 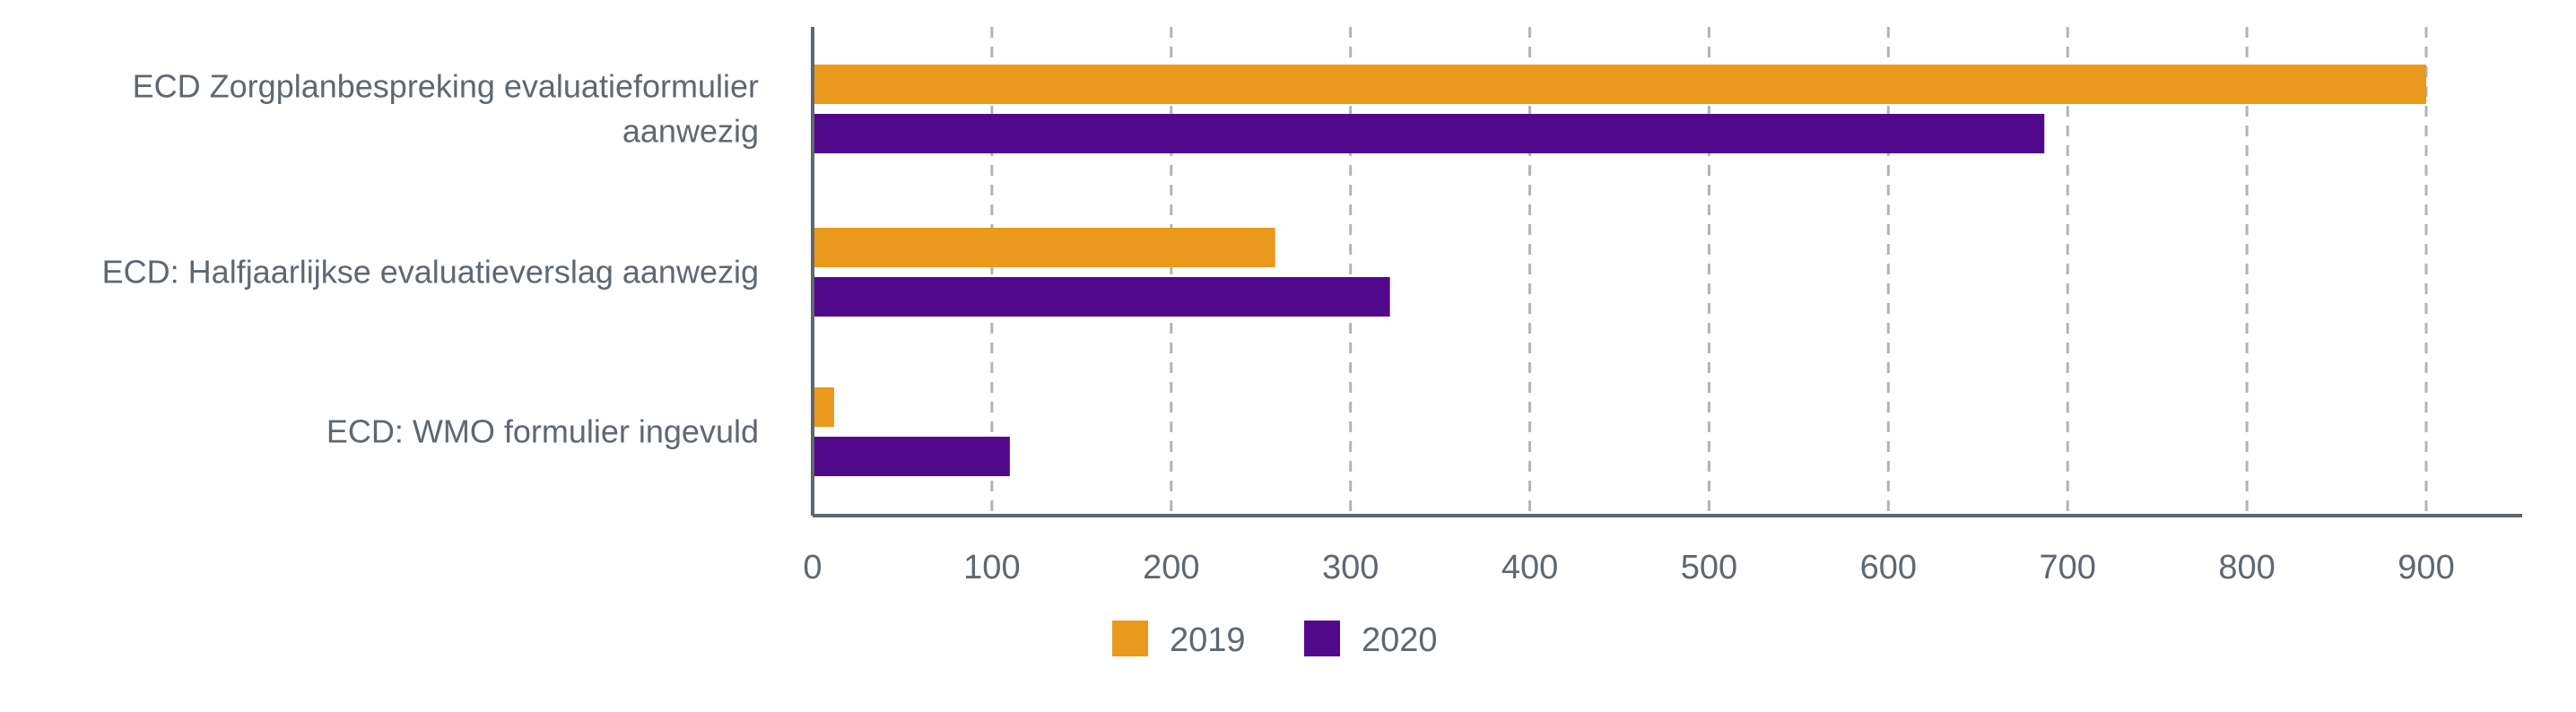 What do you see at coordinates (542, 431) in the screenshot?
I see `category-label: ECD: WMO formulier ingevuld` at bounding box center [542, 431].